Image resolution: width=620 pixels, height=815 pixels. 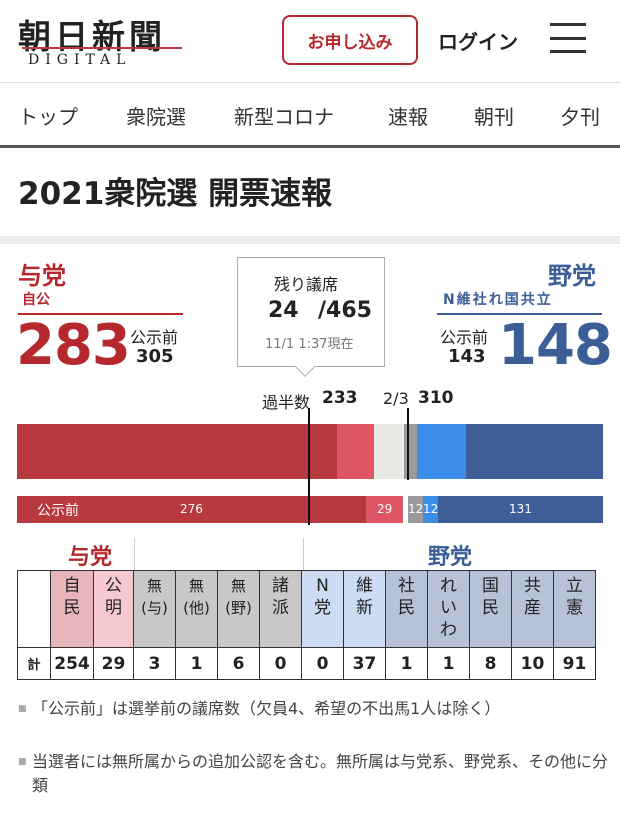 What do you see at coordinates (80, 60) in the screenshot?
I see `logo-subtitle: DIGITAL` at bounding box center [80, 60].